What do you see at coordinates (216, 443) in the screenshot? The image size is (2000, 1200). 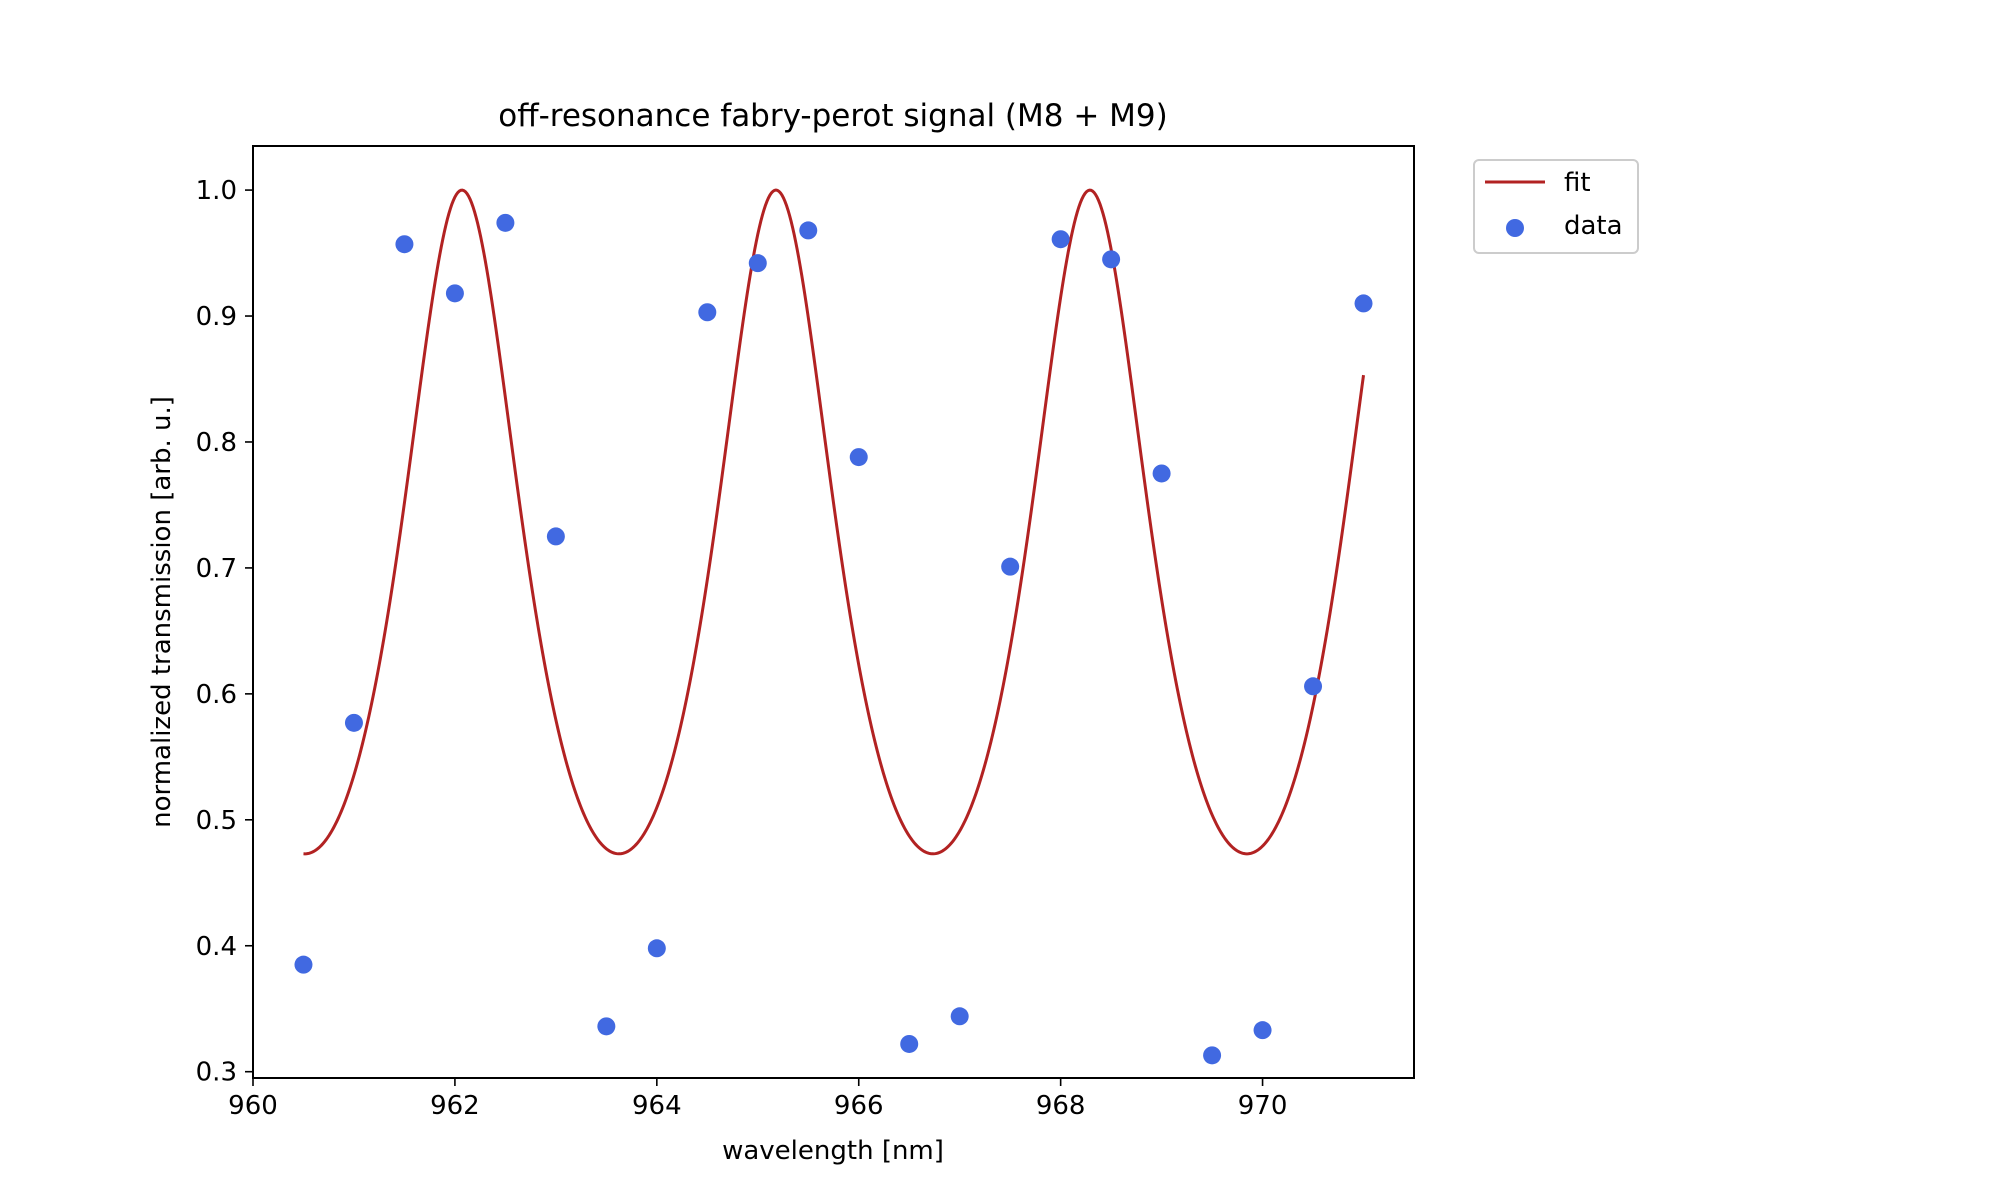 I see `y-tick-label: 0.8` at bounding box center [216, 443].